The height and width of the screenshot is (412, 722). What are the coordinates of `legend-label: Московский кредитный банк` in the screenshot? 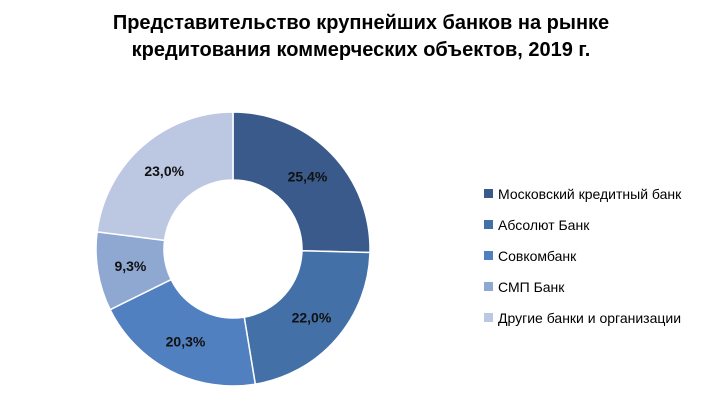 It's located at (590, 193).